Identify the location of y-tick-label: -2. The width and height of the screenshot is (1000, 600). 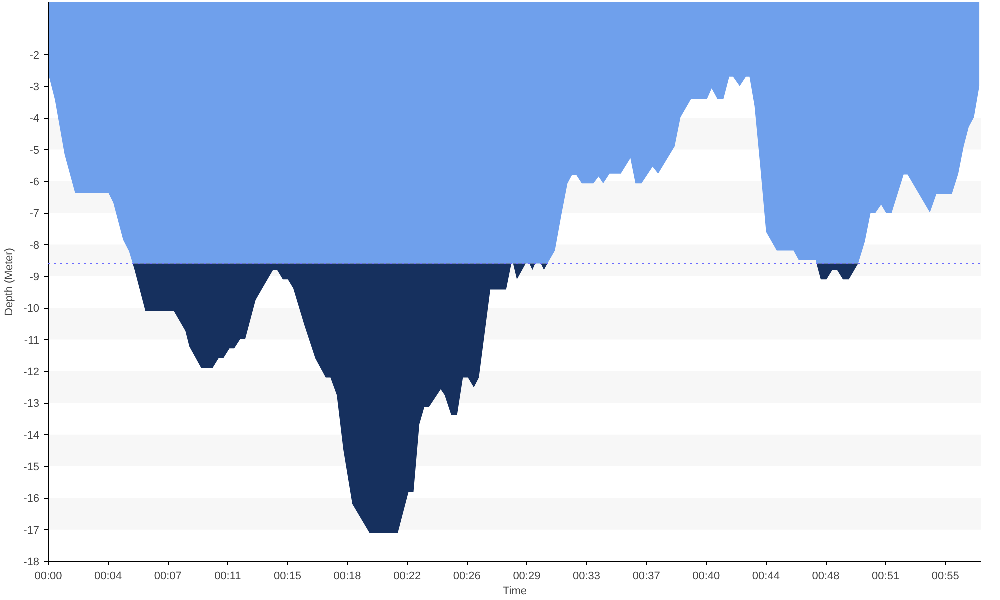
(35, 56).